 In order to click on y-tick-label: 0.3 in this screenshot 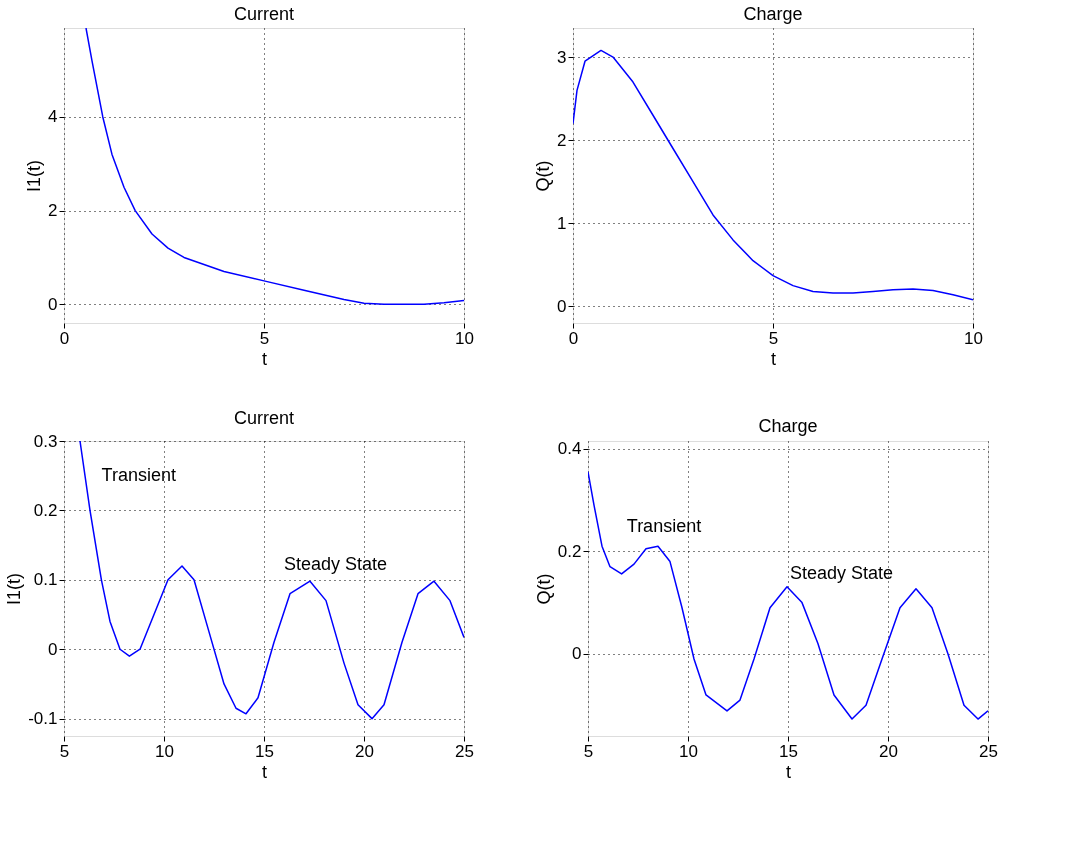, I will do `click(45, 441)`.